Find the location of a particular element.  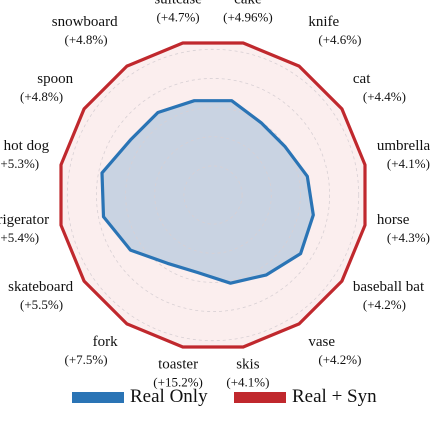

axis-gain-suitcase: (+4.7%) is located at coordinates (178, 17).